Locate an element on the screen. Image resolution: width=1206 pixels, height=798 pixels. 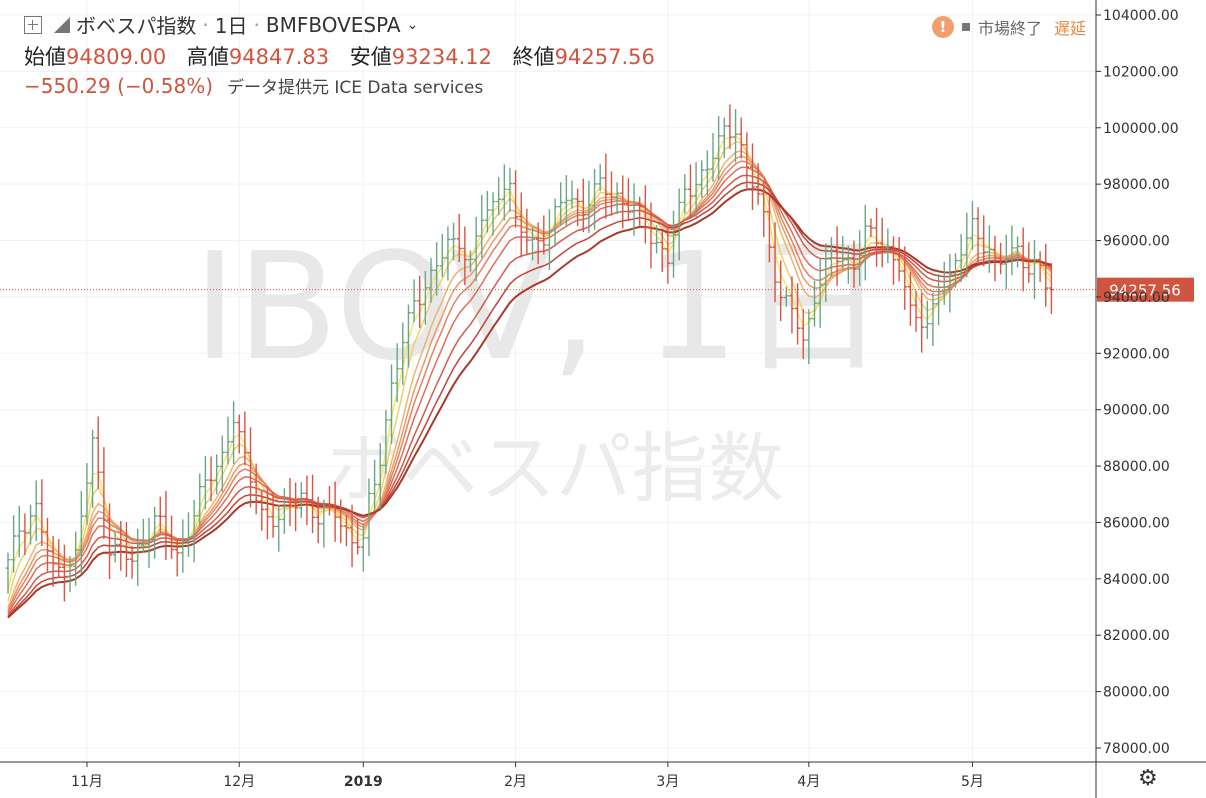
watermark-ticker: IBOV, 1日 is located at coordinates (540, 307).